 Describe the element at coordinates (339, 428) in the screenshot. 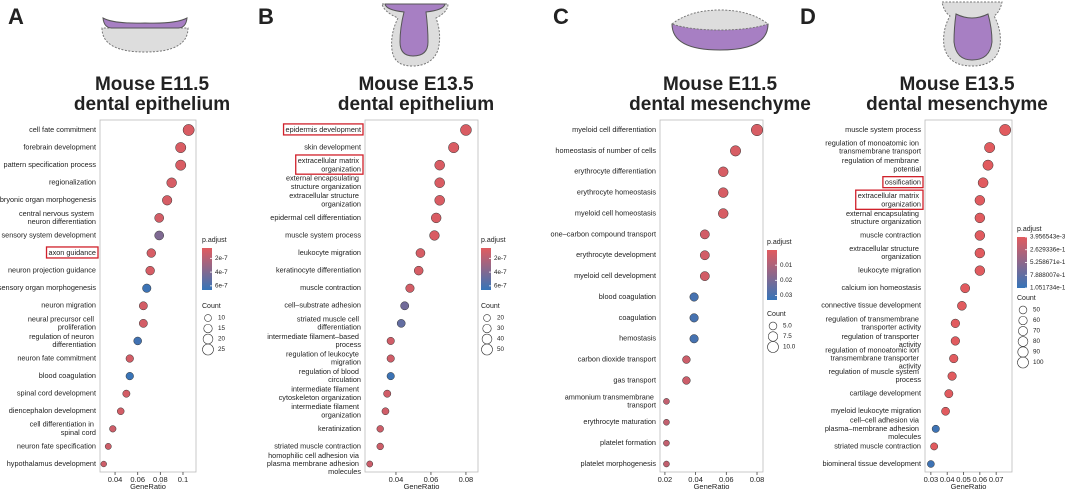

I see `category-label: keratinization` at that location.